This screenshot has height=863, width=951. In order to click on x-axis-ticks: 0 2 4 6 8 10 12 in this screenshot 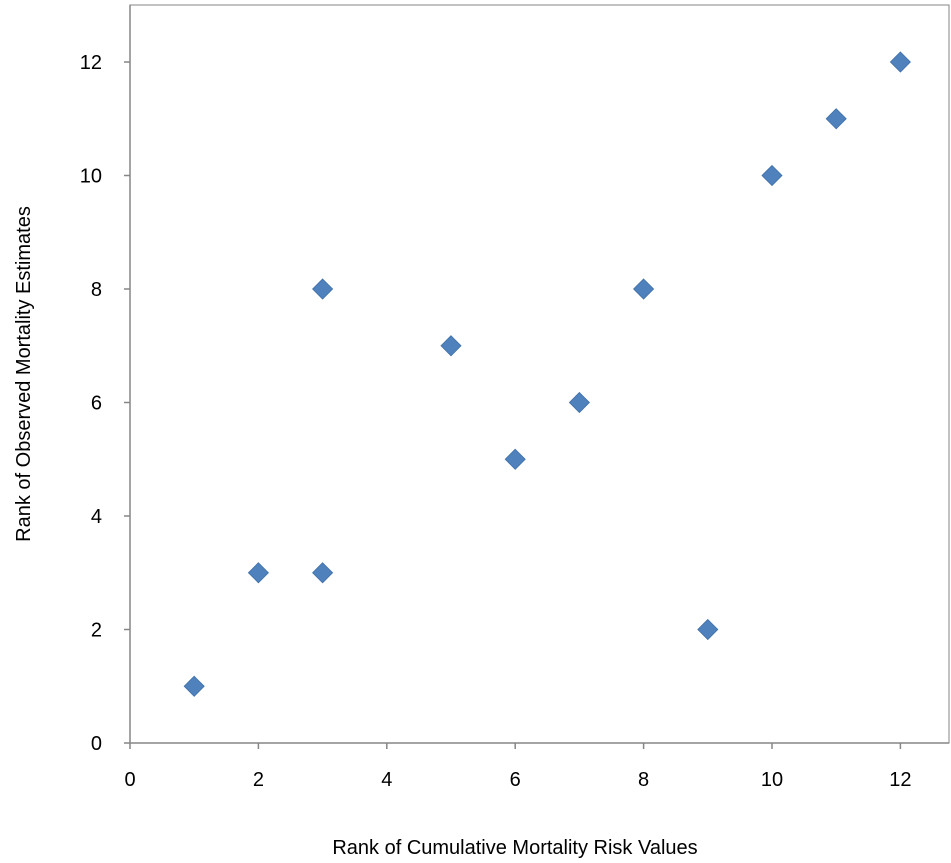, I will do `click(518, 767)`.